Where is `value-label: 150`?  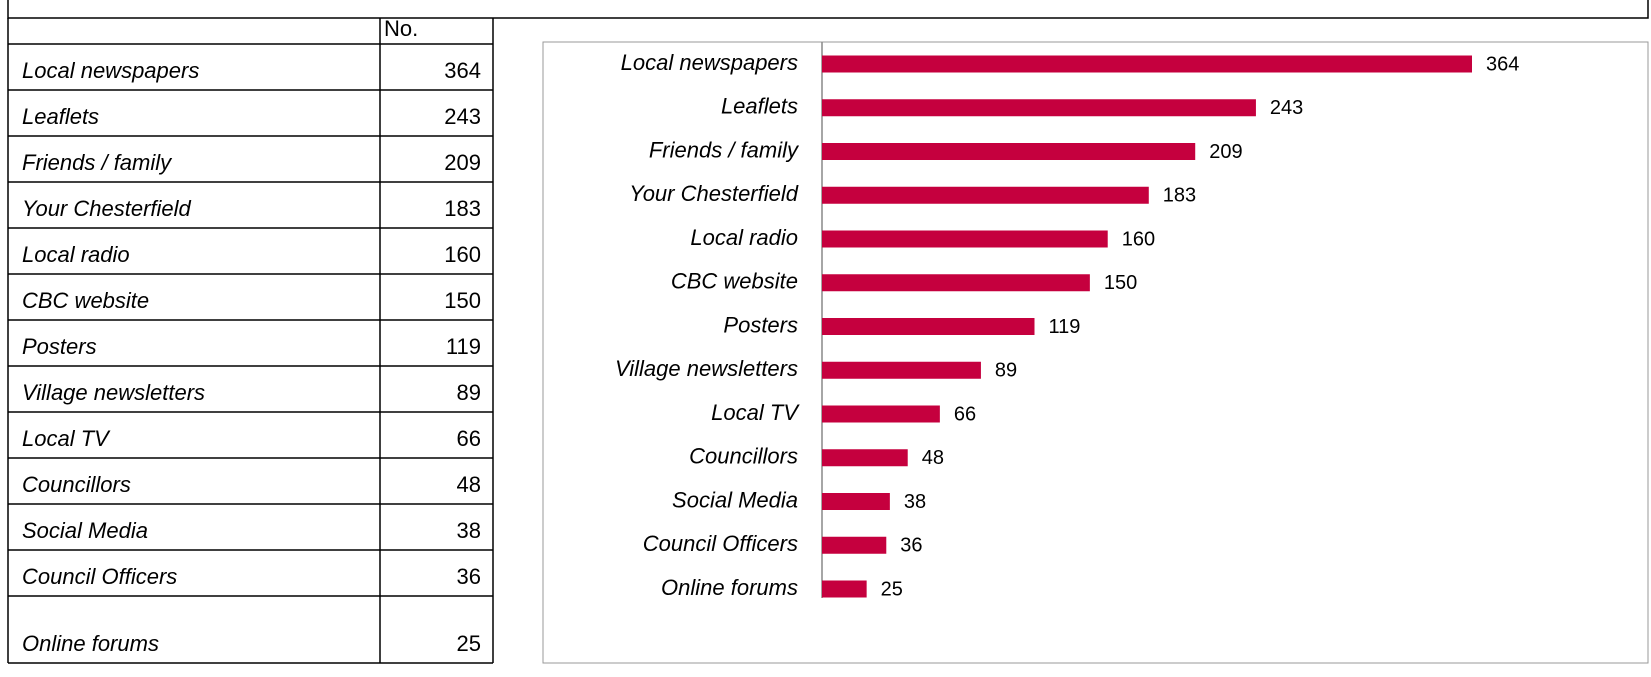 value-label: 150 is located at coordinates (1120, 283).